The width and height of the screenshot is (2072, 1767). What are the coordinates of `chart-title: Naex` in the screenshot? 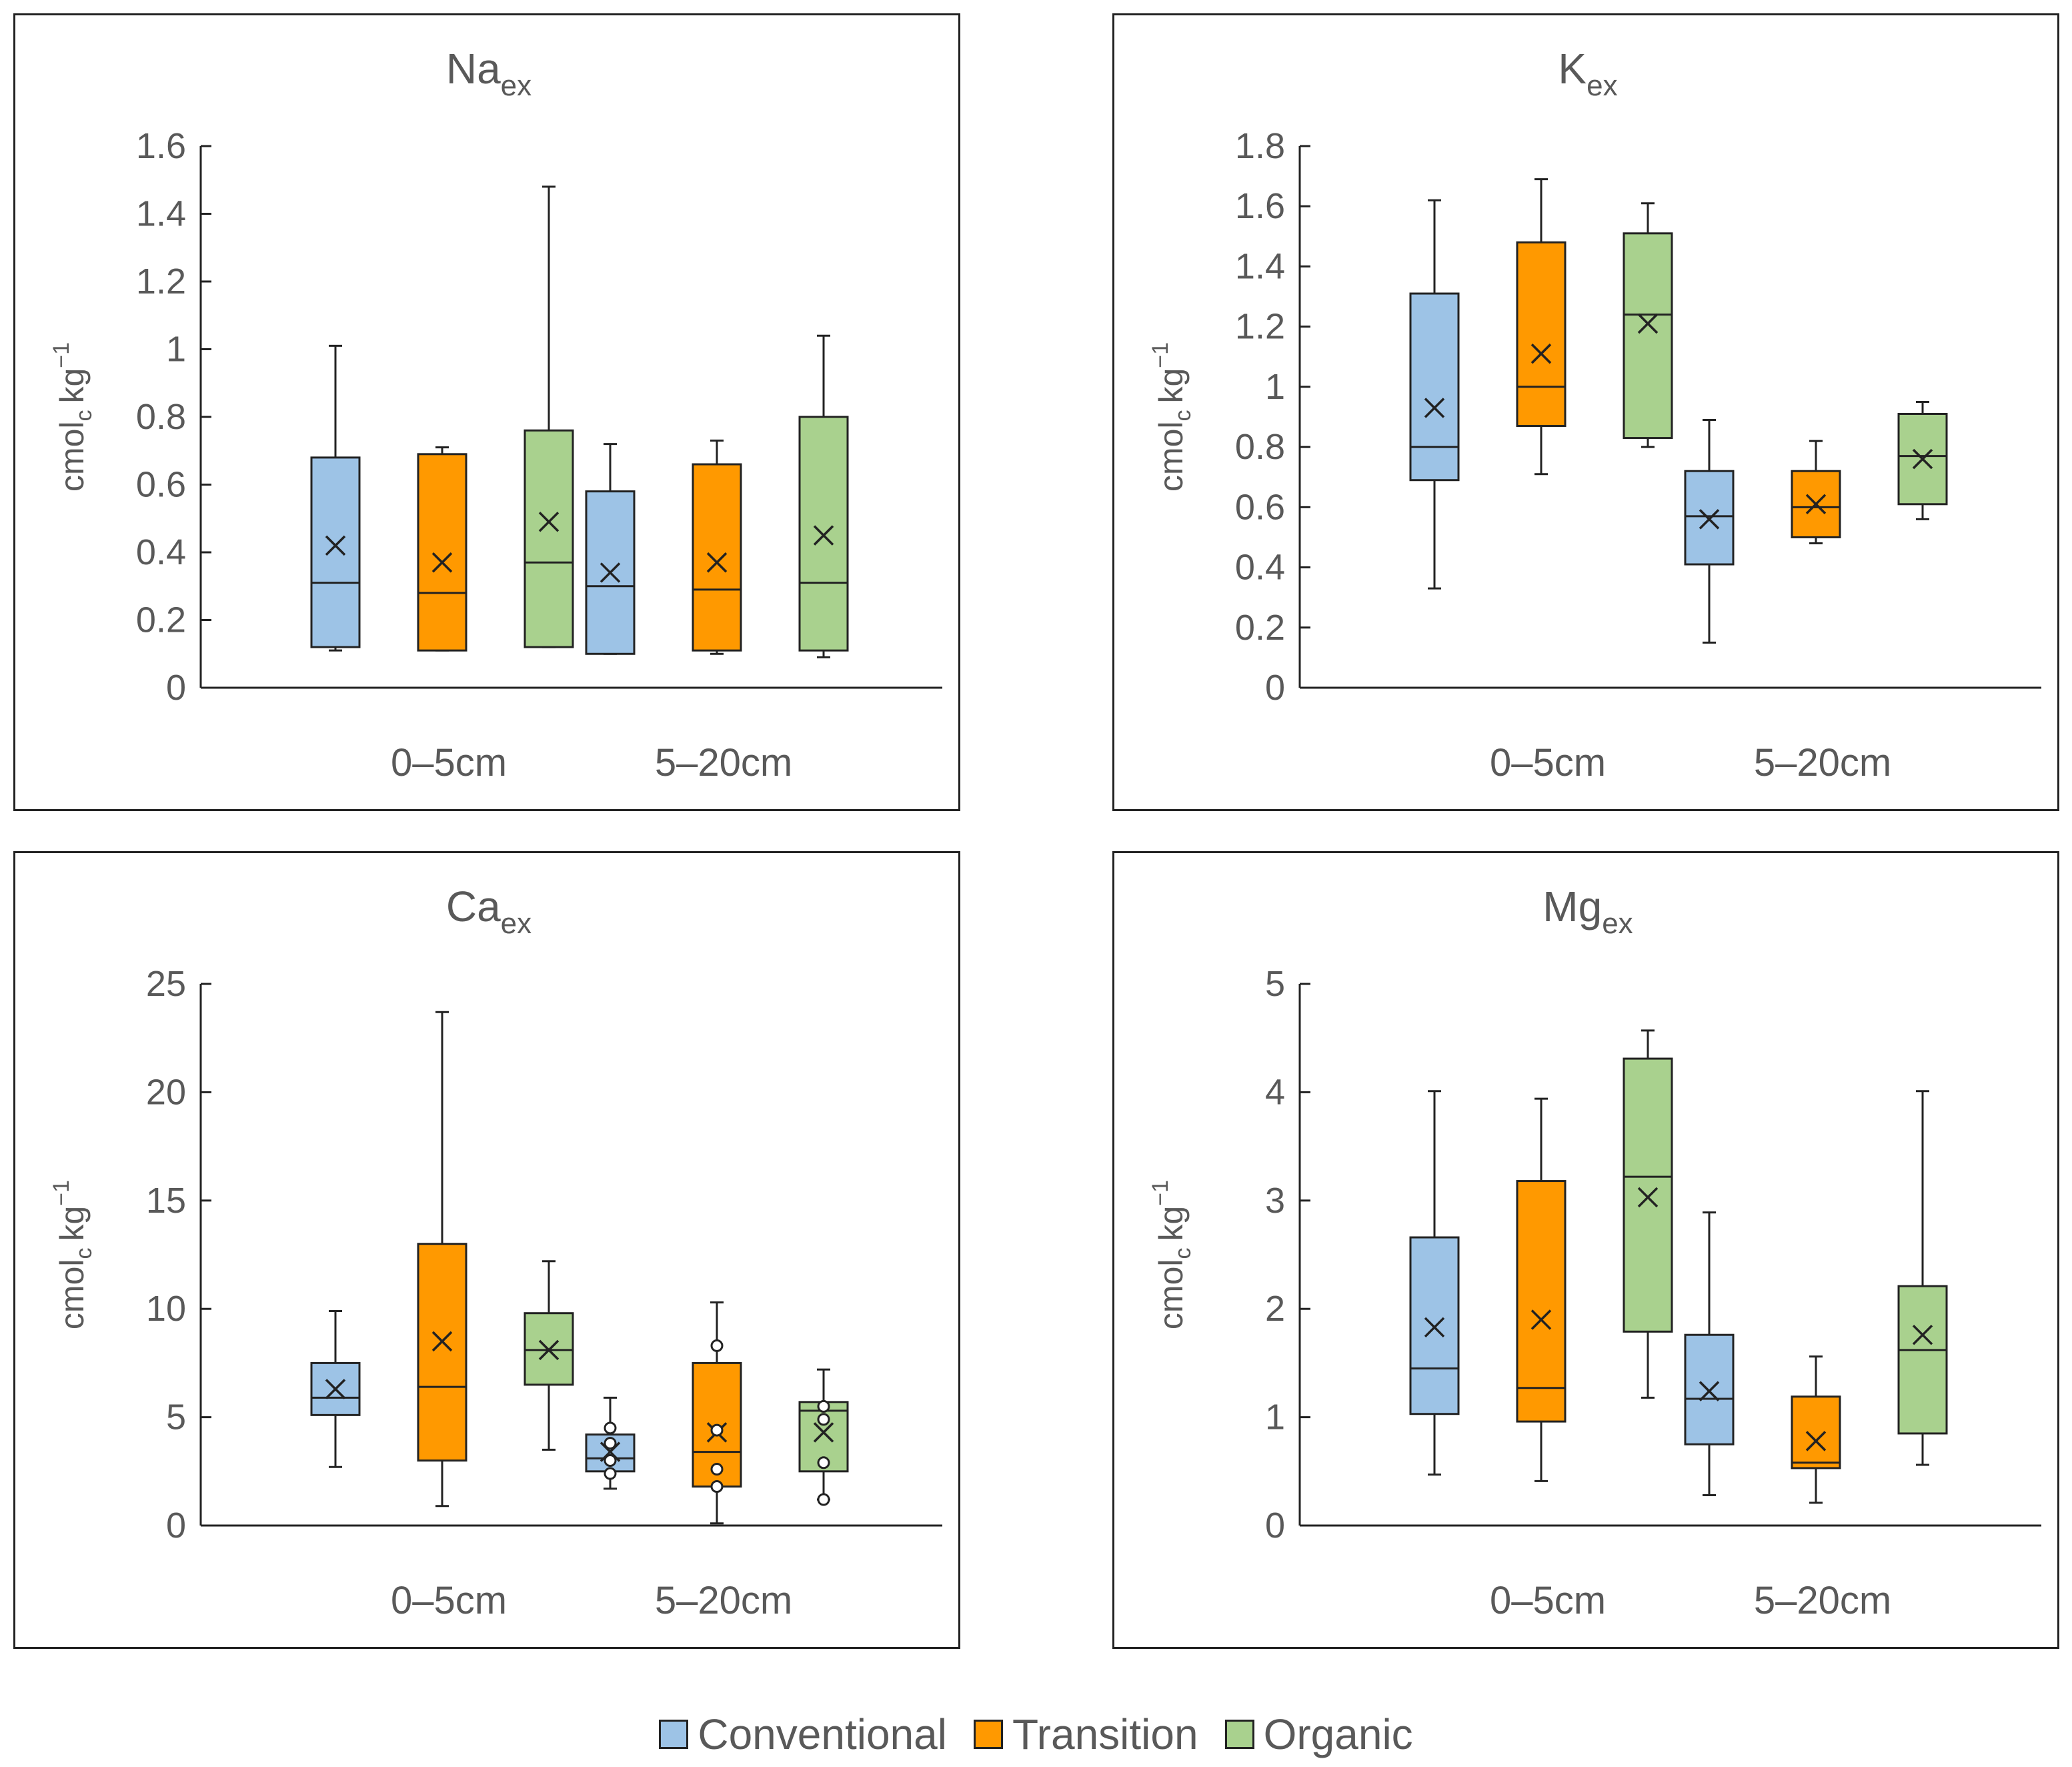 It's located at (489, 74).